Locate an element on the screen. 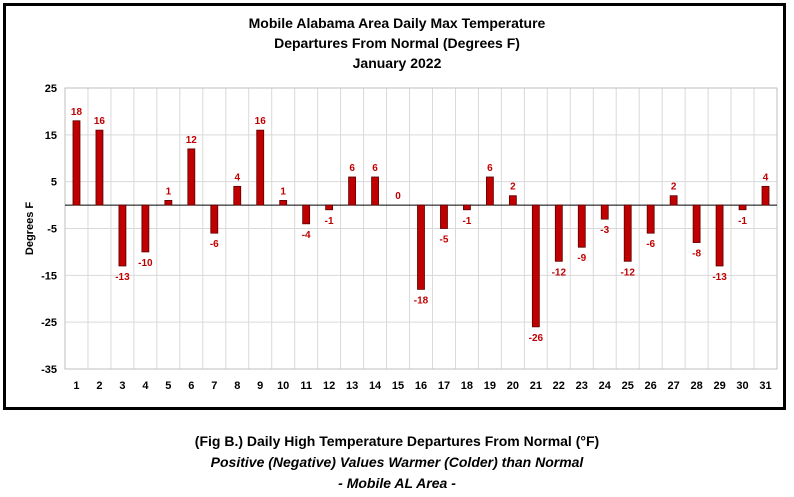 The height and width of the screenshot is (497, 794). x-tick-label: 15 is located at coordinates (398, 386).